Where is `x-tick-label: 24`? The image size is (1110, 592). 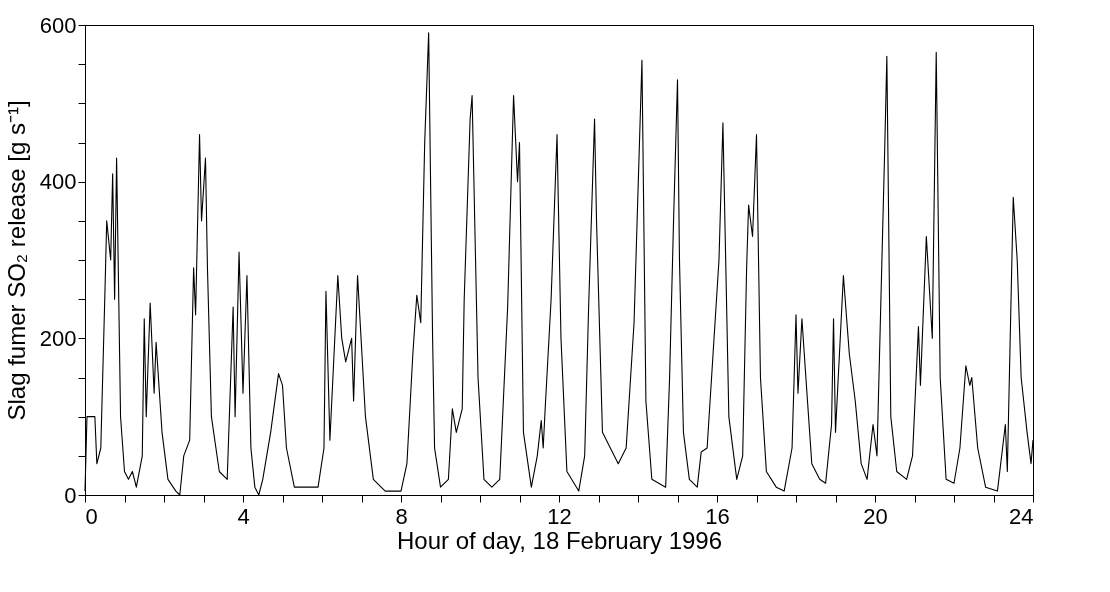 x-tick-label: 24 is located at coordinates (1021, 516).